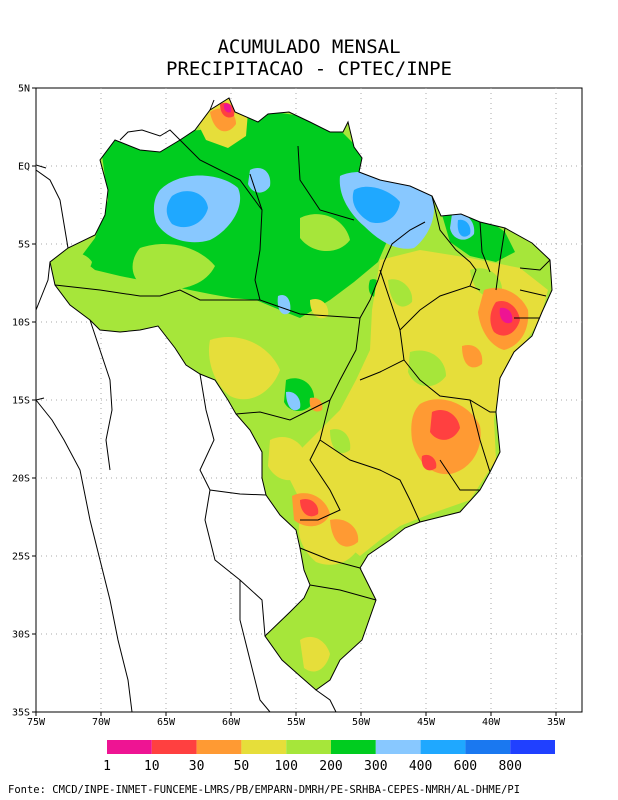 The width and height of the screenshot is (618, 800). Describe the element at coordinates (152, 766) in the screenshot. I see `legend-label: 10` at that location.